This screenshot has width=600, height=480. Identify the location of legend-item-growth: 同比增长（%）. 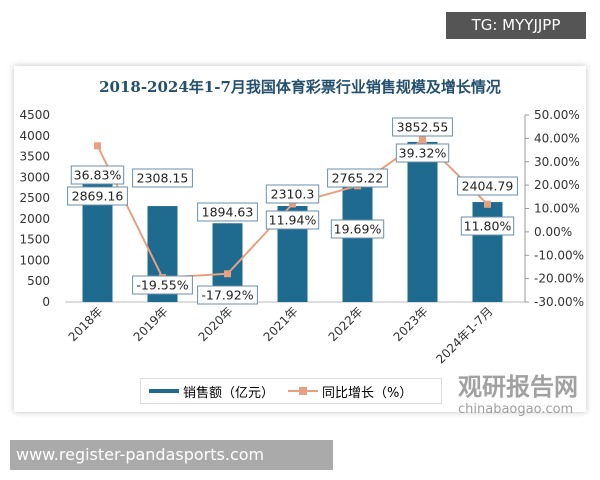
(350, 391).